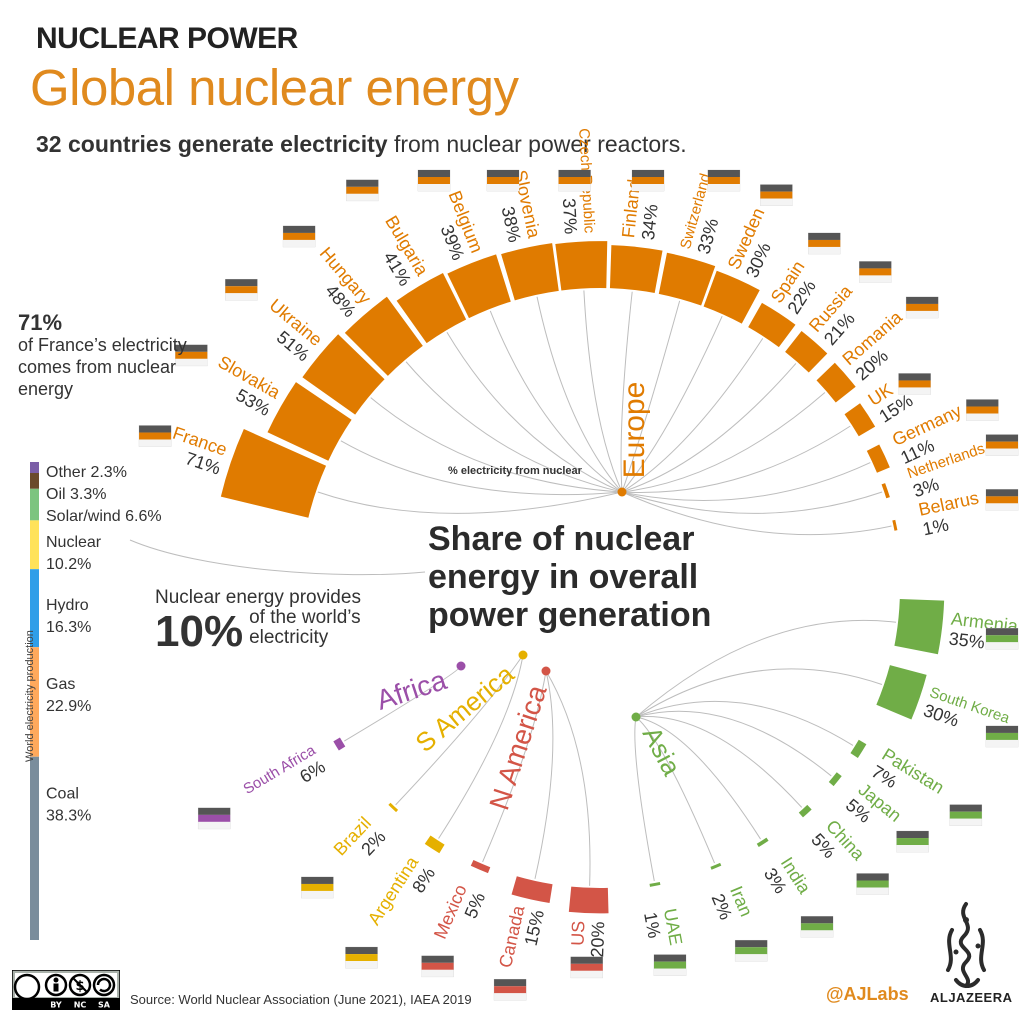  I want to click on bar-romania, so click(836, 382).